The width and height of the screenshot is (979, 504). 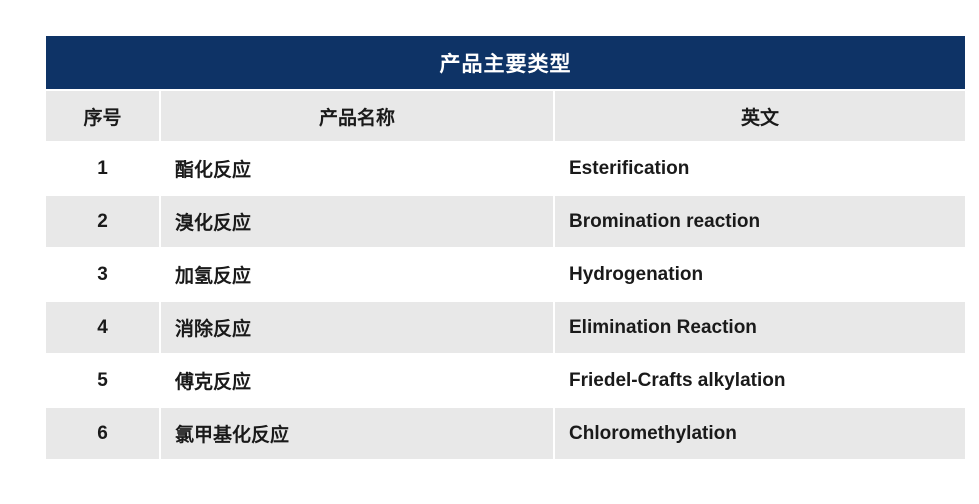 What do you see at coordinates (102, 221) in the screenshot?
I see `row-2-no: 2` at bounding box center [102, 221].